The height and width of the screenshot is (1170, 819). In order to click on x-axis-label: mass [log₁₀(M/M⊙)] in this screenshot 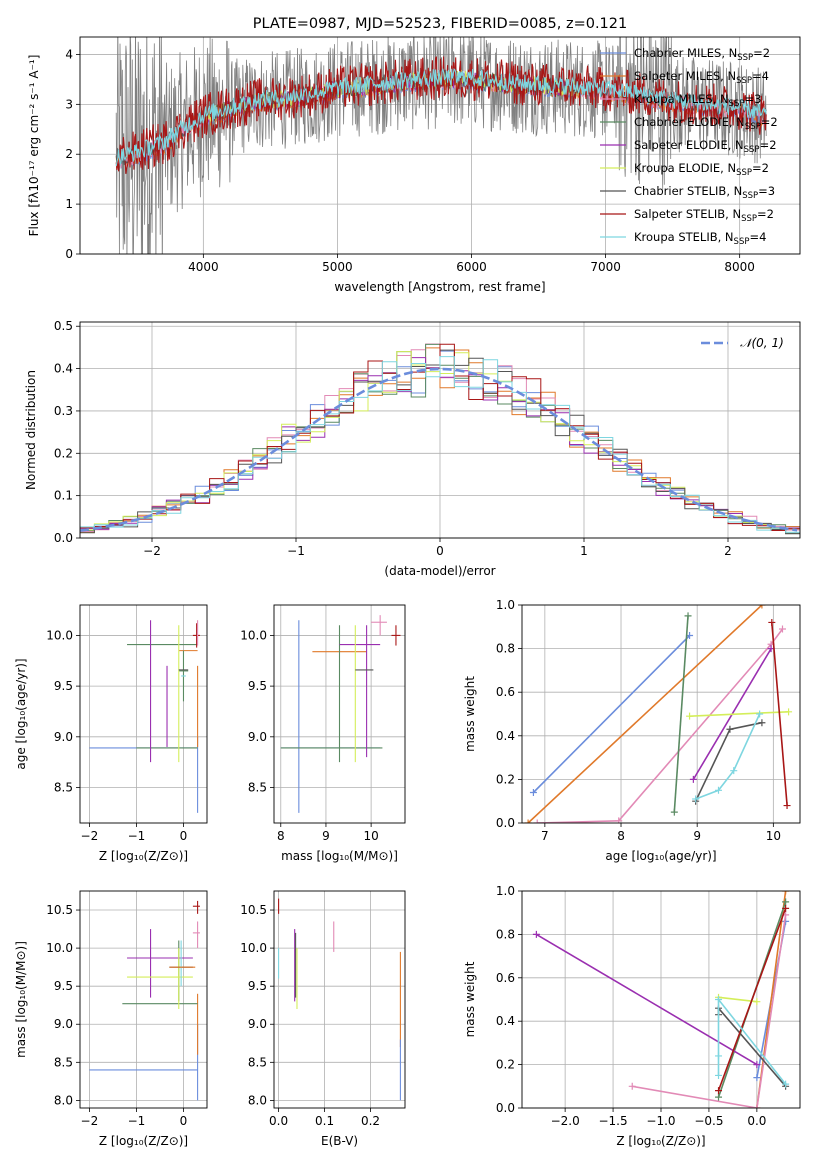, I will do `click(339, 856)`.